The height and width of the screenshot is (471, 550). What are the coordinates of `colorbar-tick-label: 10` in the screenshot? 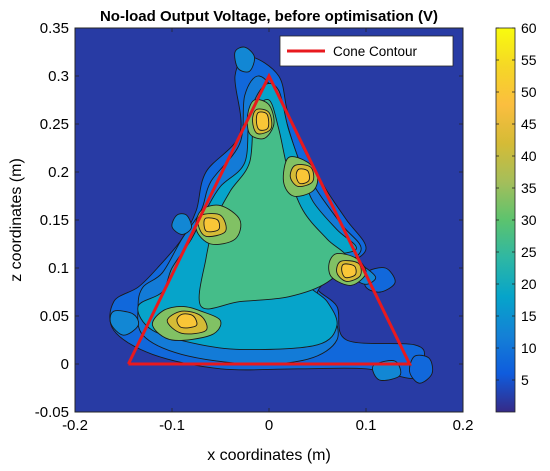 It's located at (529, 348).